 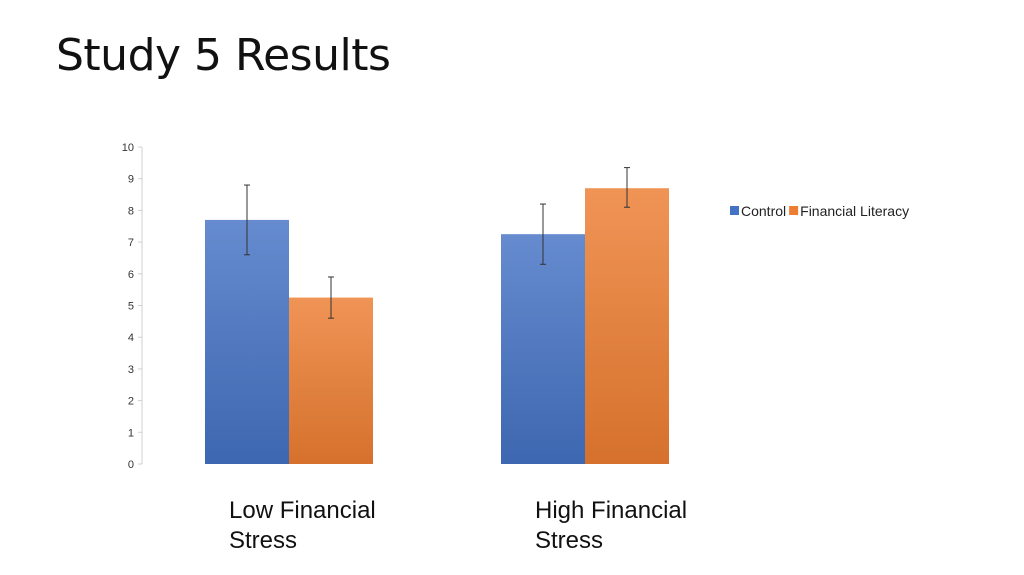 I want to click on legend-label-financial-literacy: Financial Literacy, so click(x=854, y=211).